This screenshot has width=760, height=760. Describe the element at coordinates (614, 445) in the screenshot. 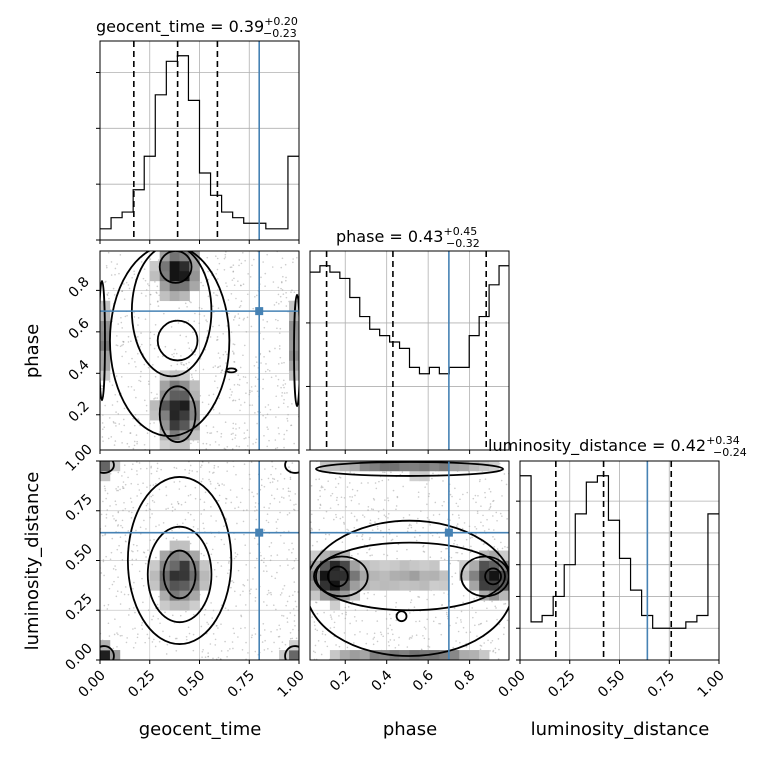

I see `title-luminosity-distance: luminosity_distance = 0.42+0.34` at that location.